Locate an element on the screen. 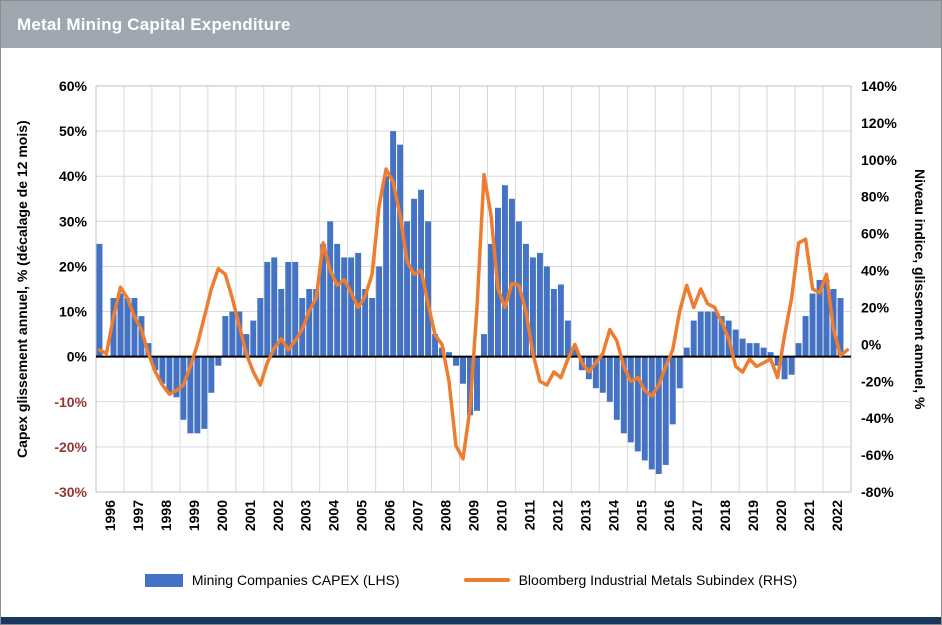 The image size is (942, 625). legend-item-capex: Mining Companies CAPEX (LHS) is located at coordinates (272, 580).